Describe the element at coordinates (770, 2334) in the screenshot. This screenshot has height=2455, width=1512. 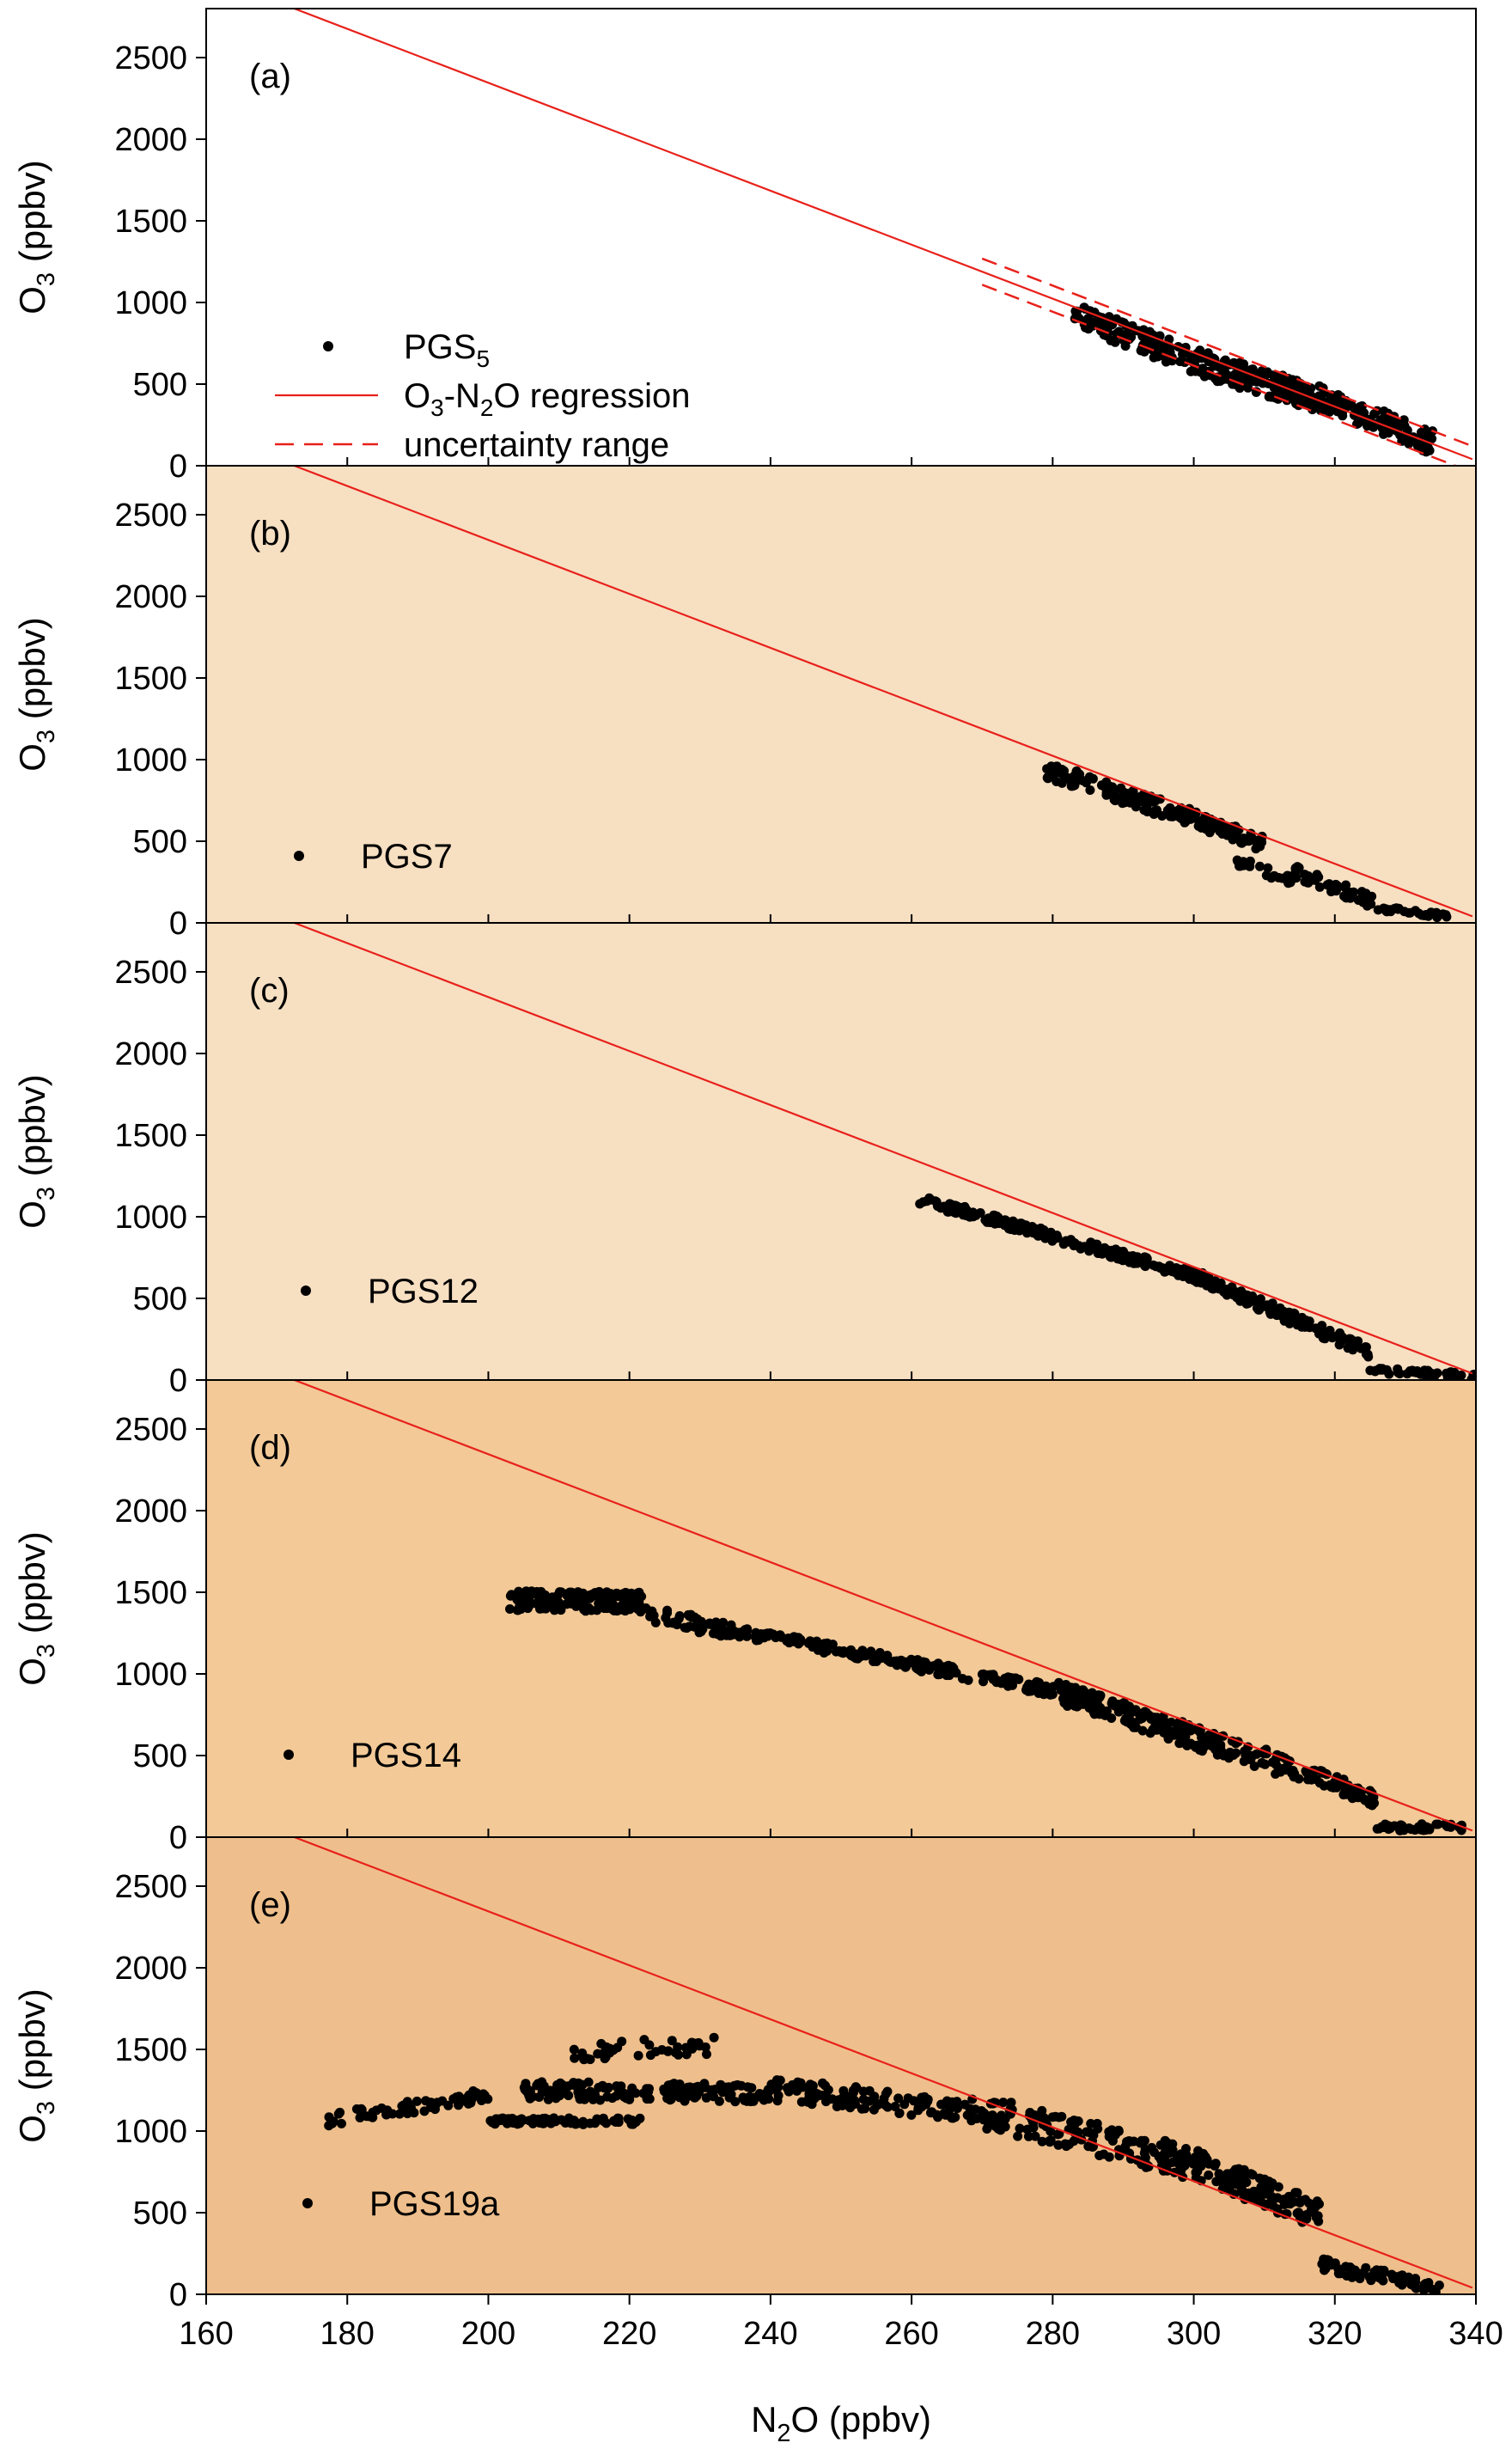
I see `x-tick-label: 240` at that location.